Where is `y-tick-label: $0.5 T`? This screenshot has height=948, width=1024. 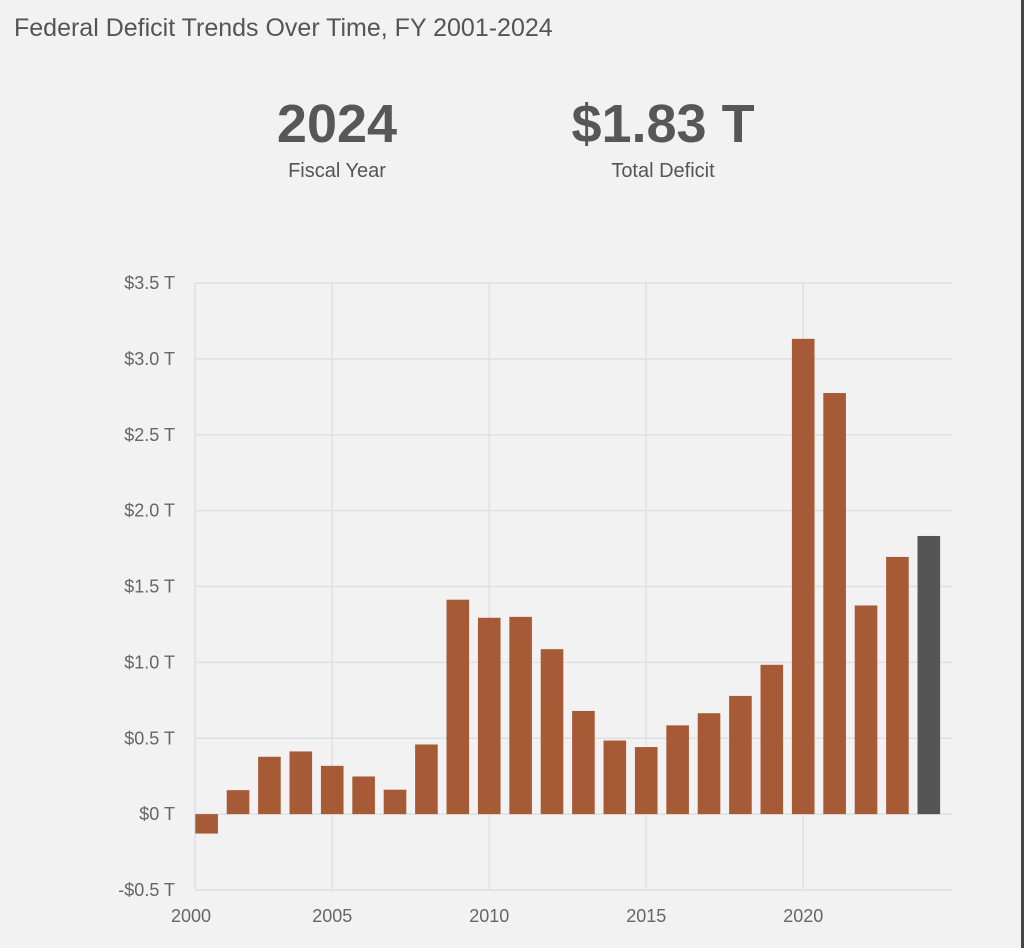 y-tick-label: $0.5 T is located at coordinates (149, 738).